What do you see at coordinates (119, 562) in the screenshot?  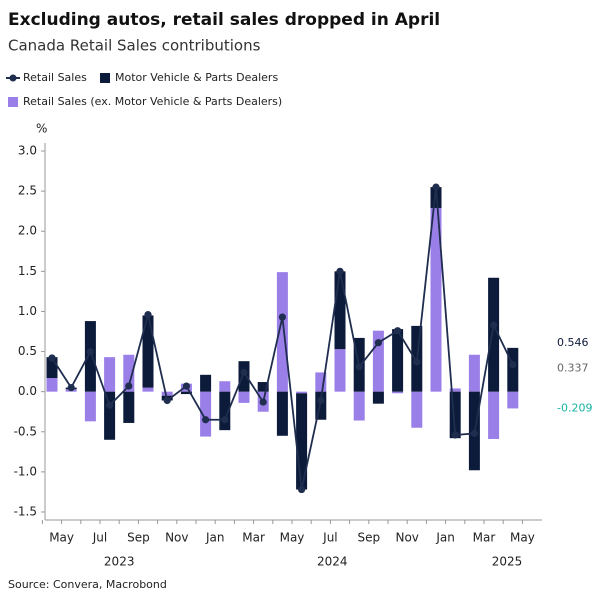 I see `year-label: 2023` at bounding box center [119, 562].